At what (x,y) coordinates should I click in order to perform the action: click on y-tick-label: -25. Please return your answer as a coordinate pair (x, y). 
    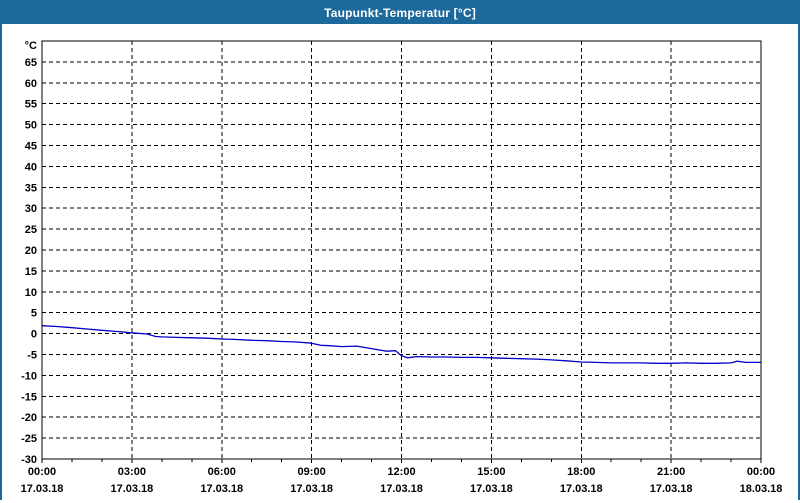
    Looking at the image, I should click on (29, 439).